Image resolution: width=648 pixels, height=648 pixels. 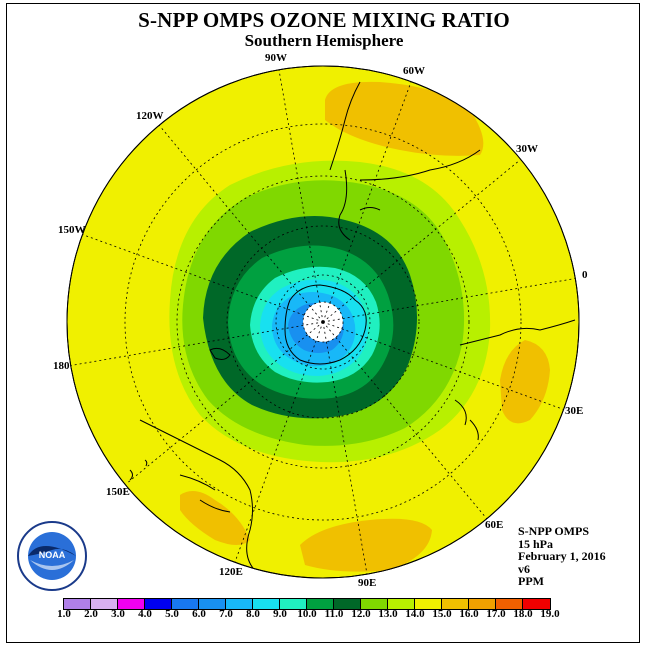 I want to click on page-subtitle: Southern Hemisphere, so click(x=324, y=40).